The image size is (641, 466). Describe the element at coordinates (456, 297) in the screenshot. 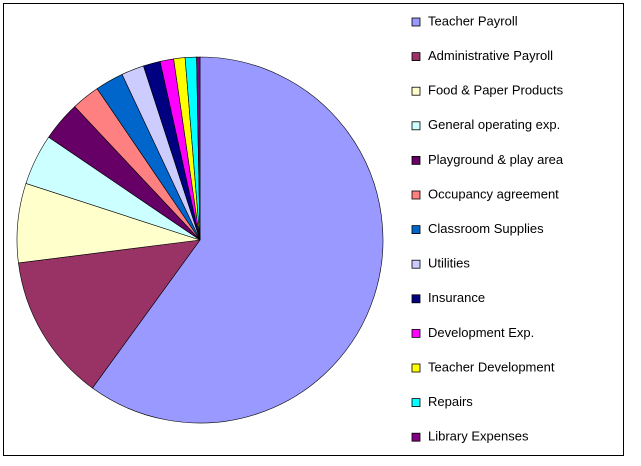

I see `legend-label: Insurance` at that location.